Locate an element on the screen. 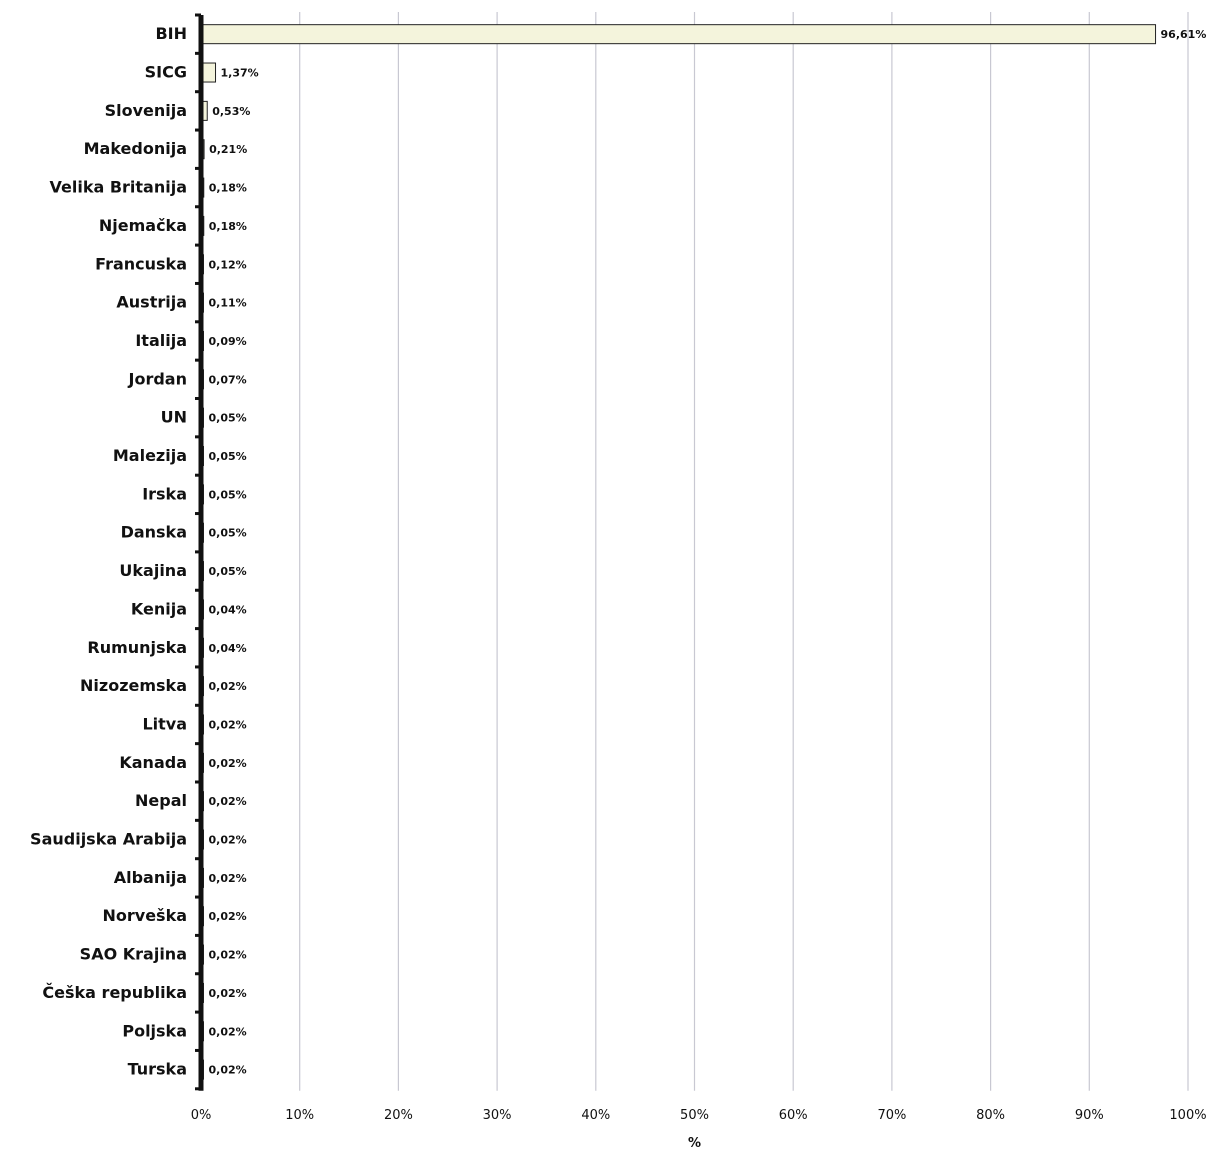 The width and height of the screenshot is (1218, 1150). category-label: Poljska is located at coordinates (154, 1030).